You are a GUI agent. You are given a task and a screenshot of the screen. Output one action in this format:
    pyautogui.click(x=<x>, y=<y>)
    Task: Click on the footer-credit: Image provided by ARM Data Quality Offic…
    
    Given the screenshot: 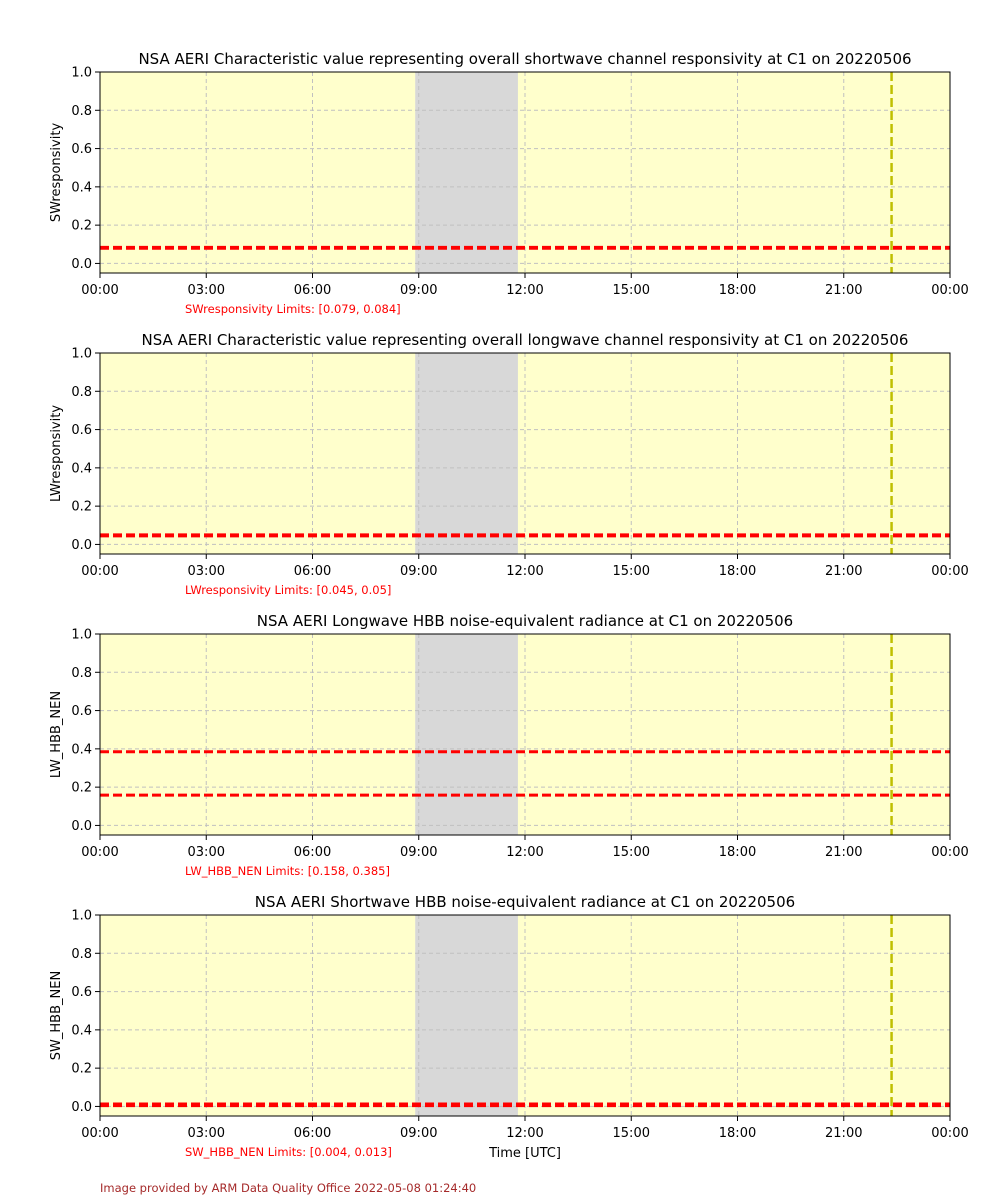 What is the action you would take?
    pyautogui.click(x=288, y=1188)
    